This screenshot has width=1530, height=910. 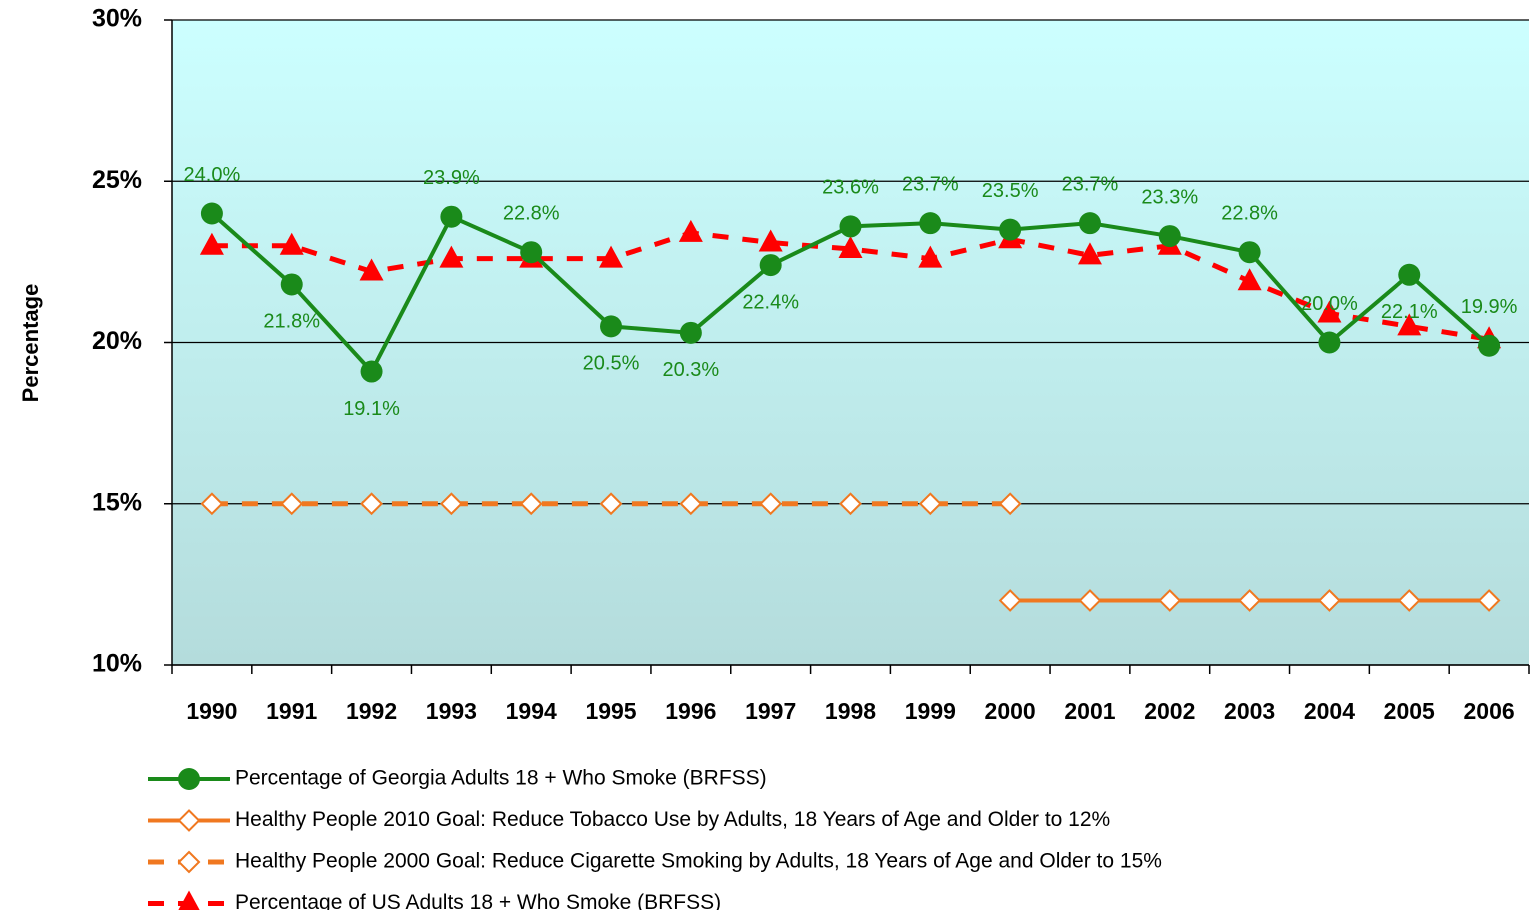 I want to click on data-label: 20.5%, so click(x=611, y=364).